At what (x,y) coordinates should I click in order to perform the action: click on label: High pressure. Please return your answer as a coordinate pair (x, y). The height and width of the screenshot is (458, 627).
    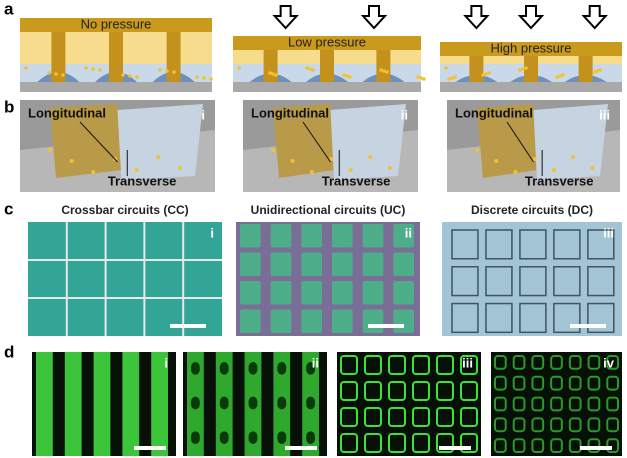
    Looking at the image, I should click on (531, 47).